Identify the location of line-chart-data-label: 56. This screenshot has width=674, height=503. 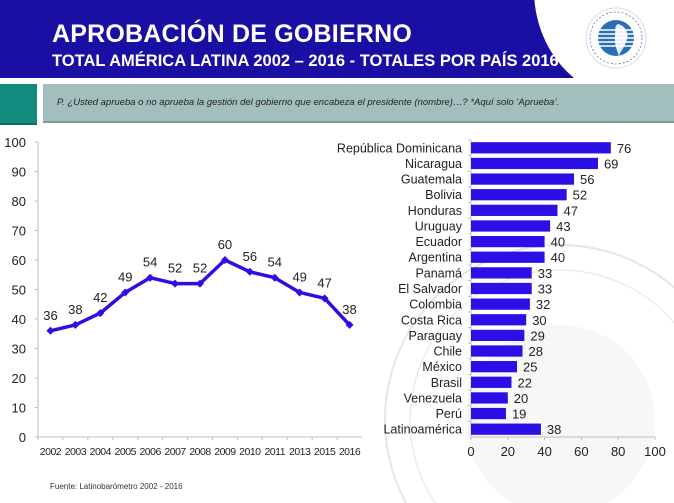
(250, 256).